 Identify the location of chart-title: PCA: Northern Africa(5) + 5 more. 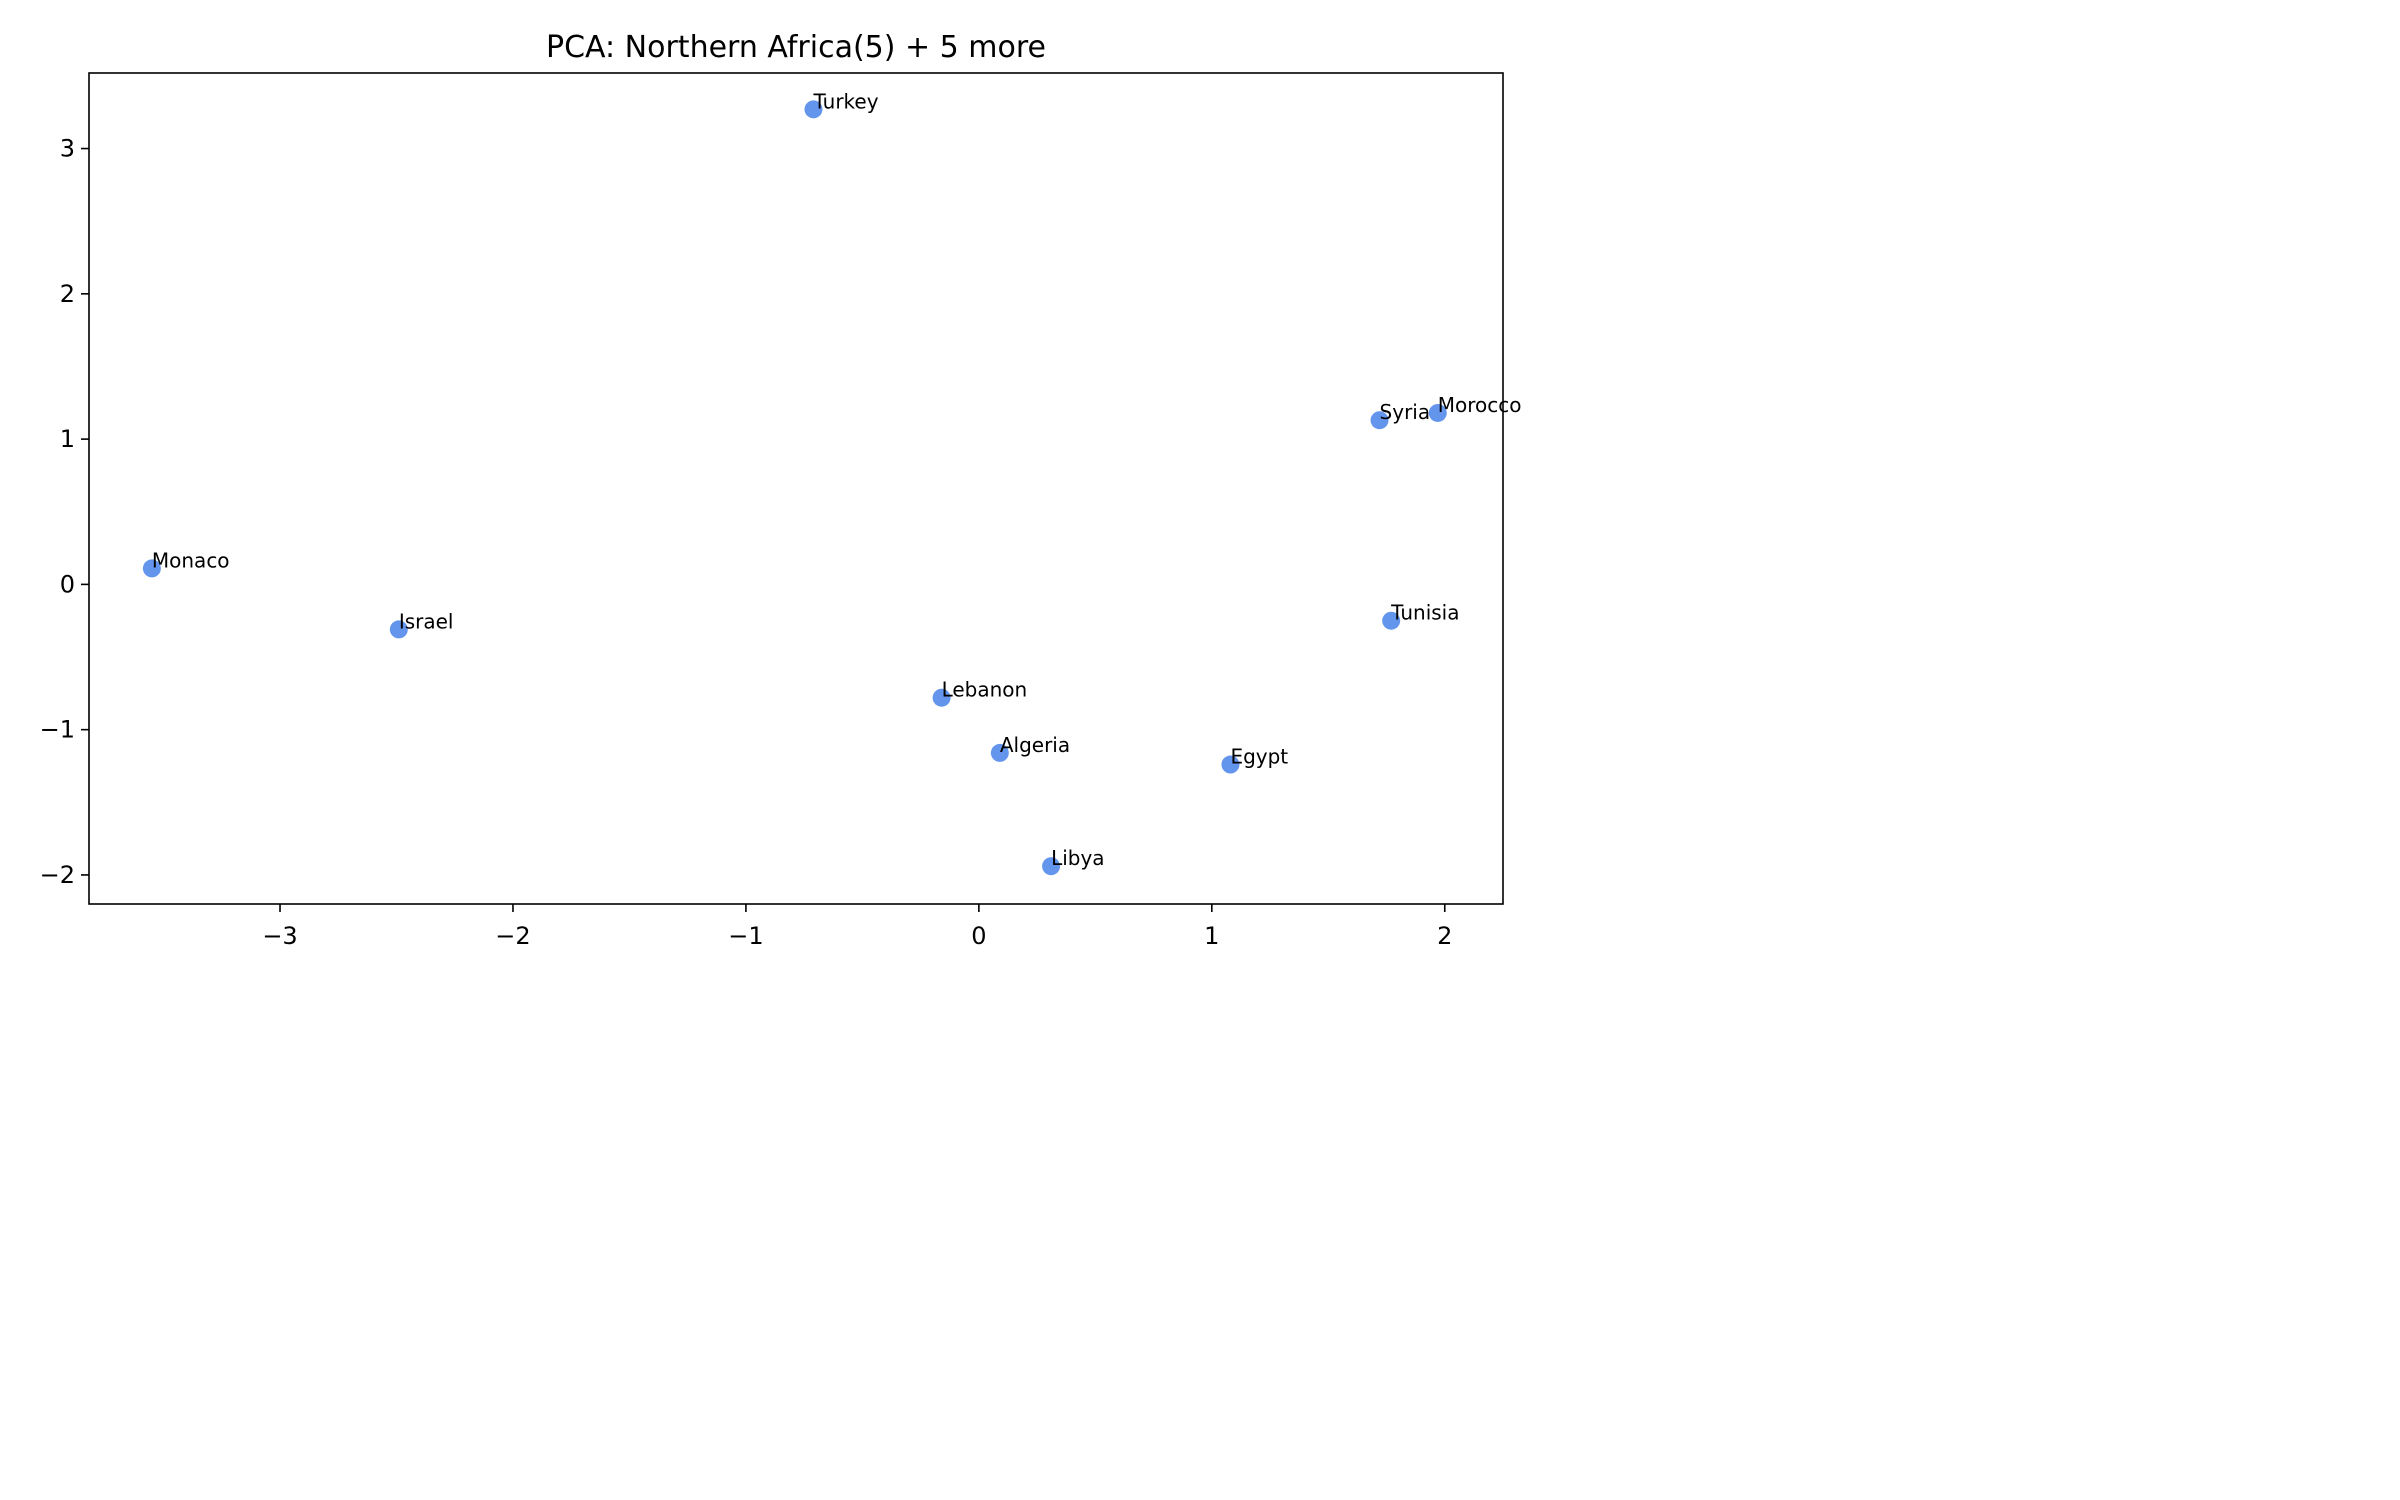
(796, 47).